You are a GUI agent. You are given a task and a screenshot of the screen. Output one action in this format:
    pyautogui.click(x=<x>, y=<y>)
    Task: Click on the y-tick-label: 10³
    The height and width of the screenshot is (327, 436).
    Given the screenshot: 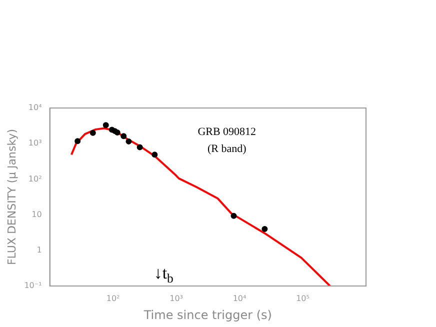 What is the action you would take?
    pyautogui.click(x=35, y=143)
    